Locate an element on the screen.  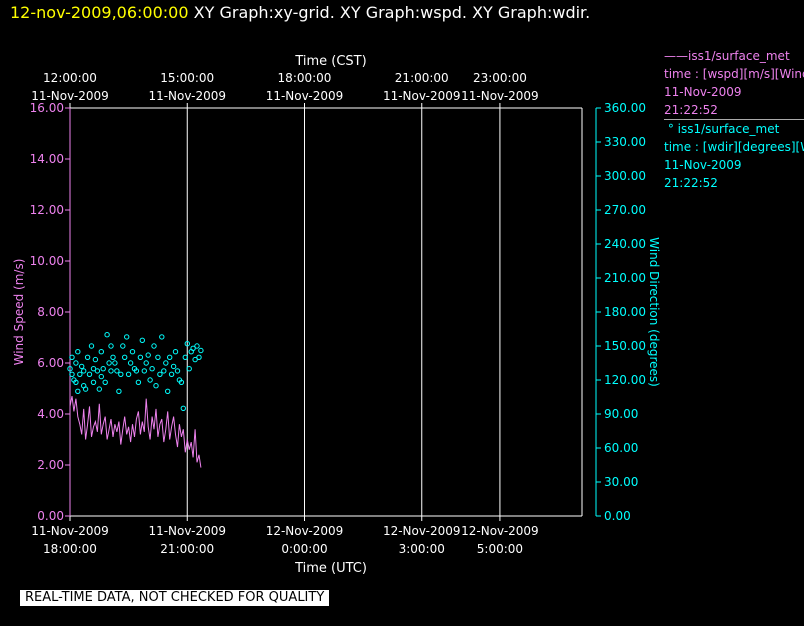
top-axis-label: Time (CST) is located at coordinates (330, 61).